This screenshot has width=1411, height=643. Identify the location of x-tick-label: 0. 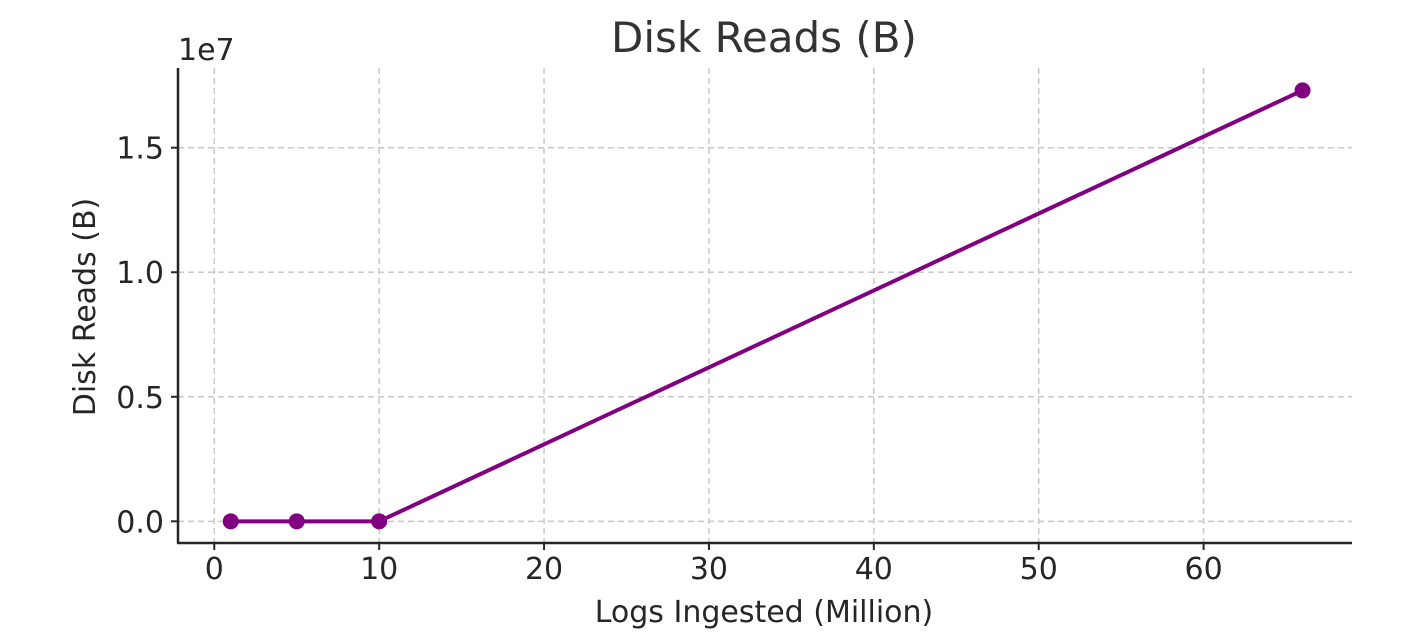
(214, 569).